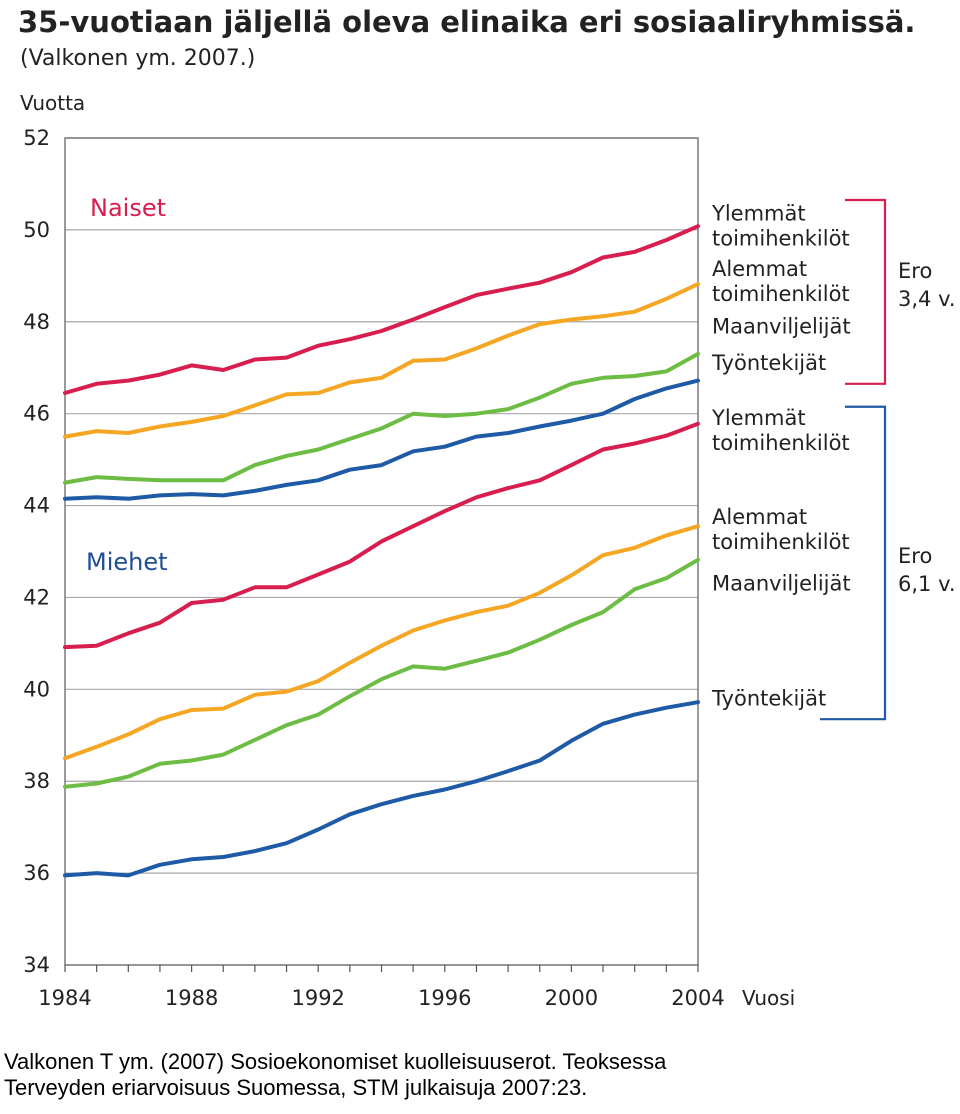 The width and height of the screenshot is (960, 1114). Describe the element at coordinates (52, 103) in the screenshot. I see `y-axis-label: Vuotta` at that location.